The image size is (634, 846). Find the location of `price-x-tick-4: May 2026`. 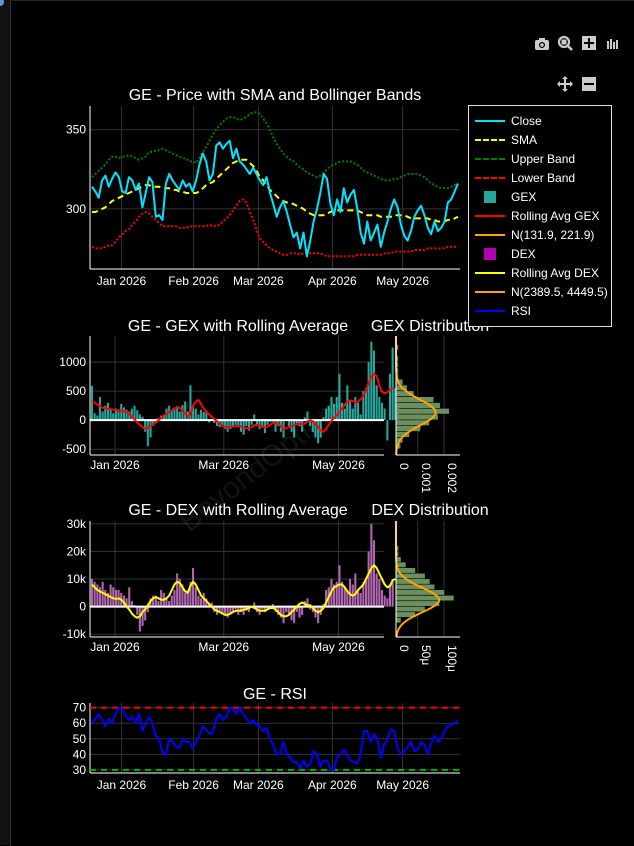

price-x-tick-4: May 2026 is located at coordinates (402, 281).